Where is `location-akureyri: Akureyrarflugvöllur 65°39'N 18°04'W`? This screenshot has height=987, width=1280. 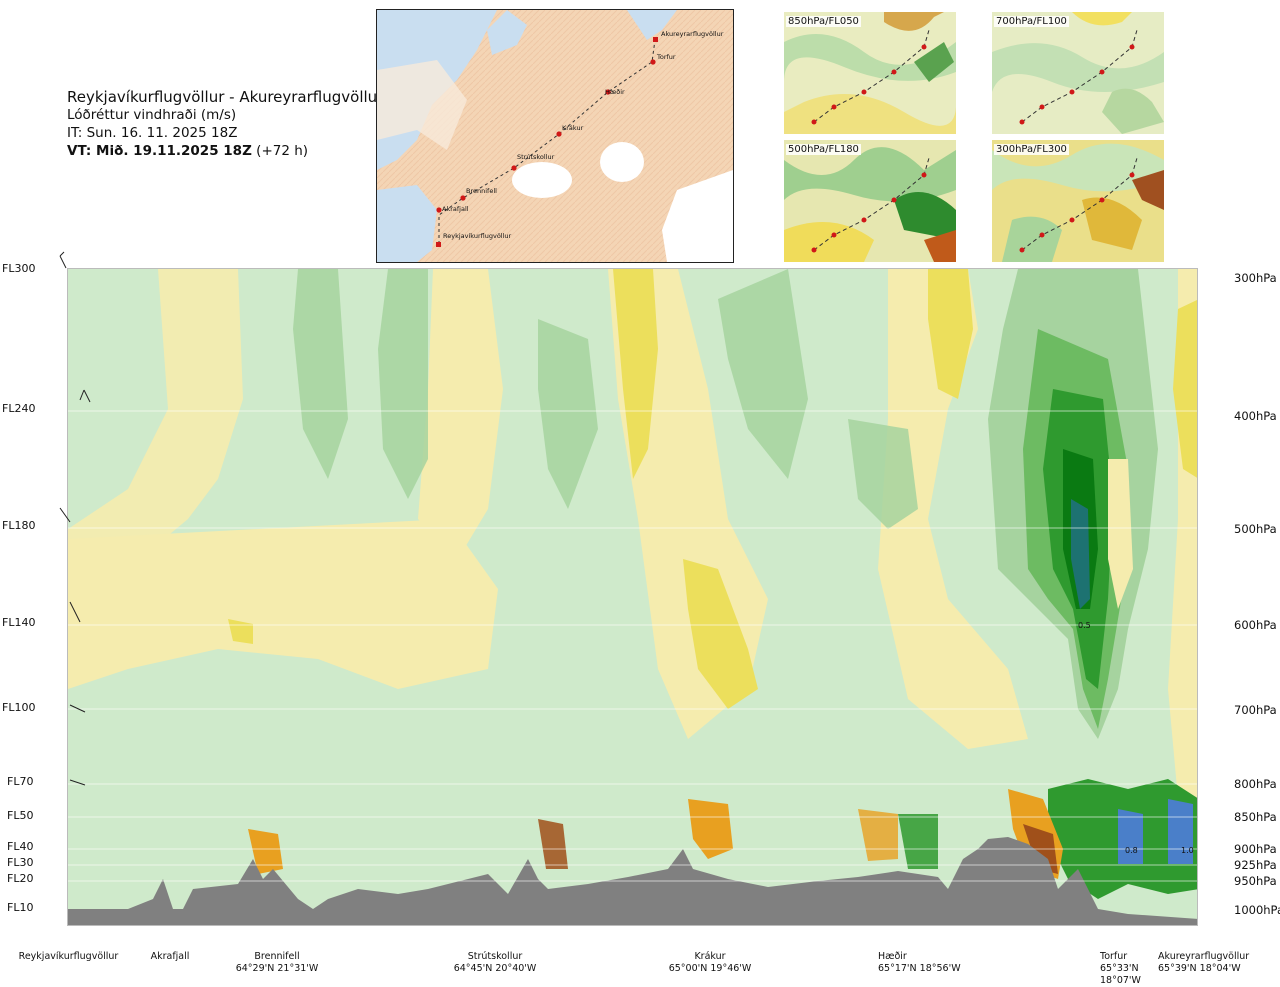 location-akureyri: Akureyrarflugvöllur 65°39'N 18°04'W is located at coordinates (1214, 963).